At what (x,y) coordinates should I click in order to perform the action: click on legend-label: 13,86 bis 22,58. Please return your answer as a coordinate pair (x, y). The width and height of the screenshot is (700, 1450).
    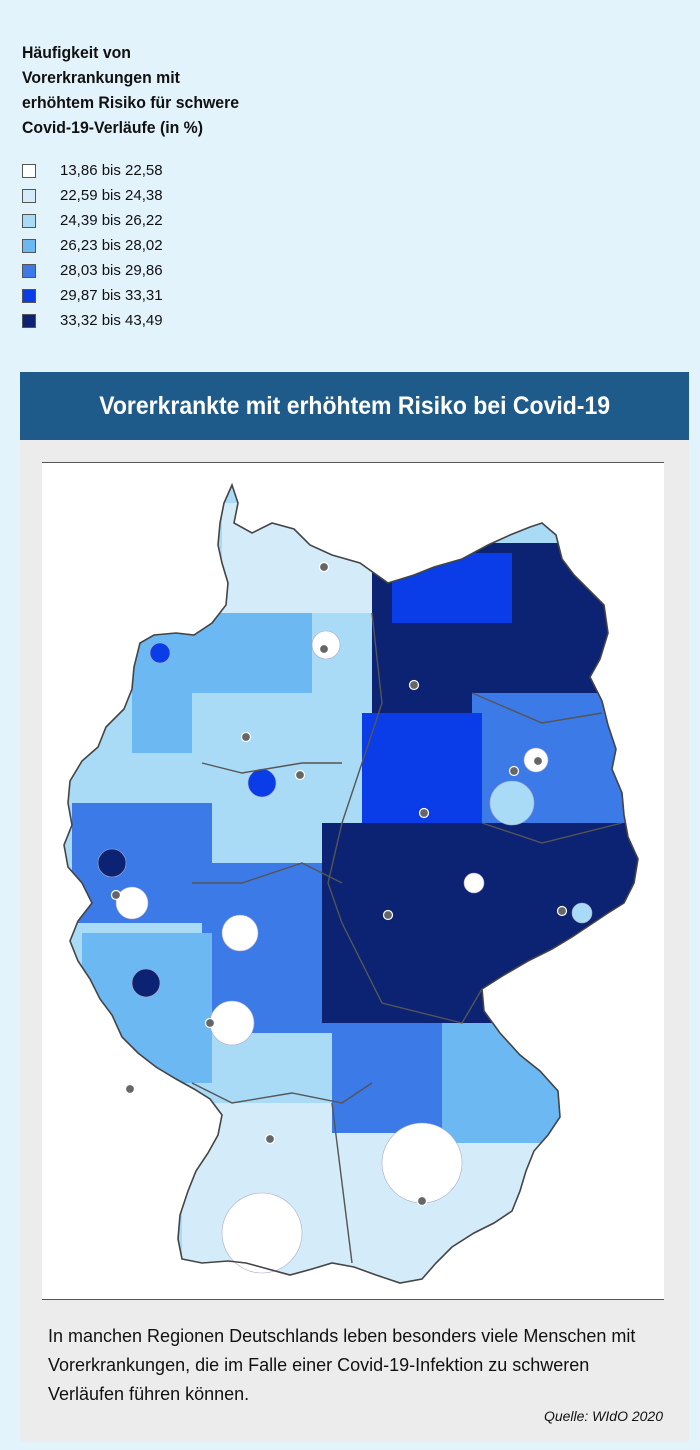
    Looking at the image, I should click on (111, 170).